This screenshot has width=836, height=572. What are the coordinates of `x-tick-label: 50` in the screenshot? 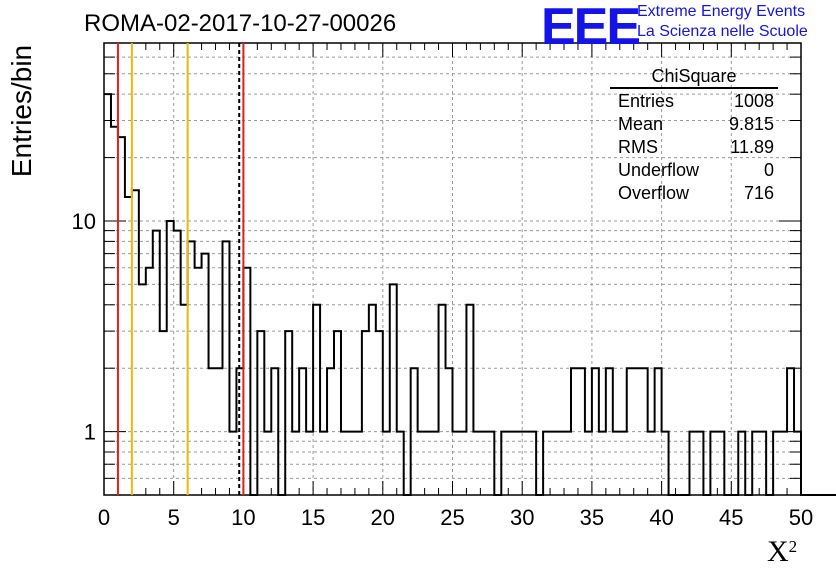 It's located at (801, 517).